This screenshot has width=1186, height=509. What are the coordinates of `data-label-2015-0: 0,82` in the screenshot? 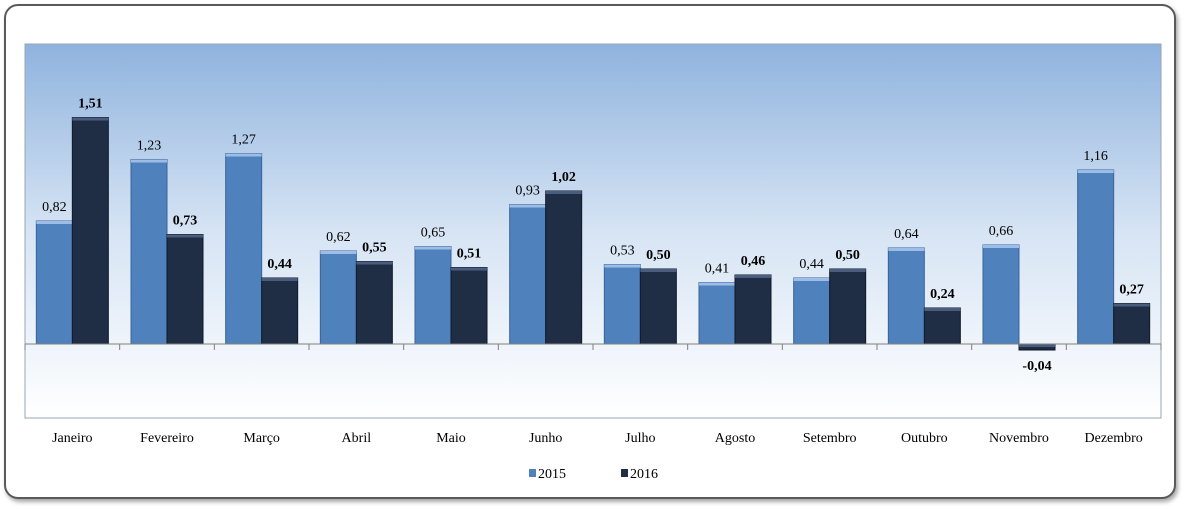 It's located at (54, 207).